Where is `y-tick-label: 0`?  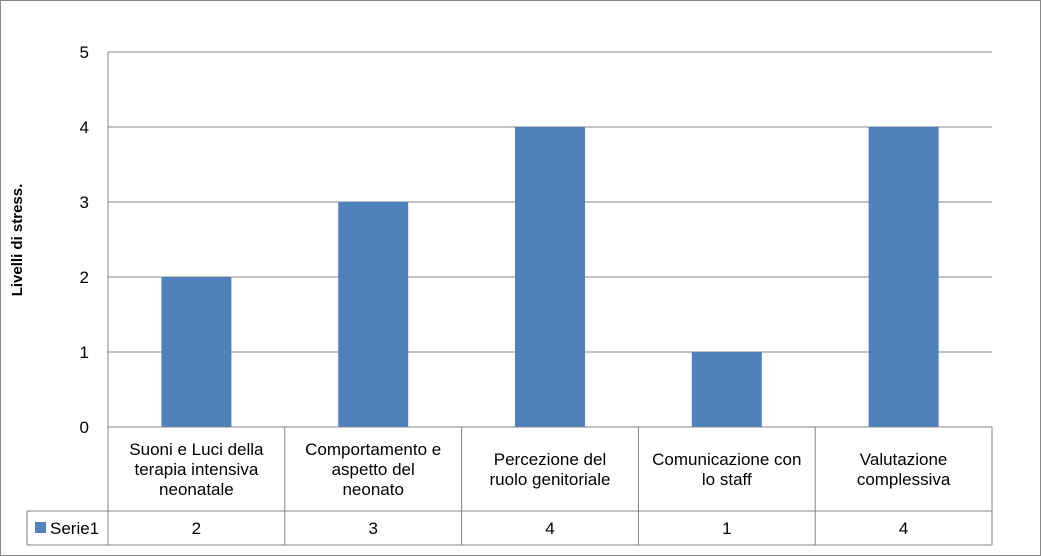 y-tick-label: 0 is located at coordinates (84, 427).